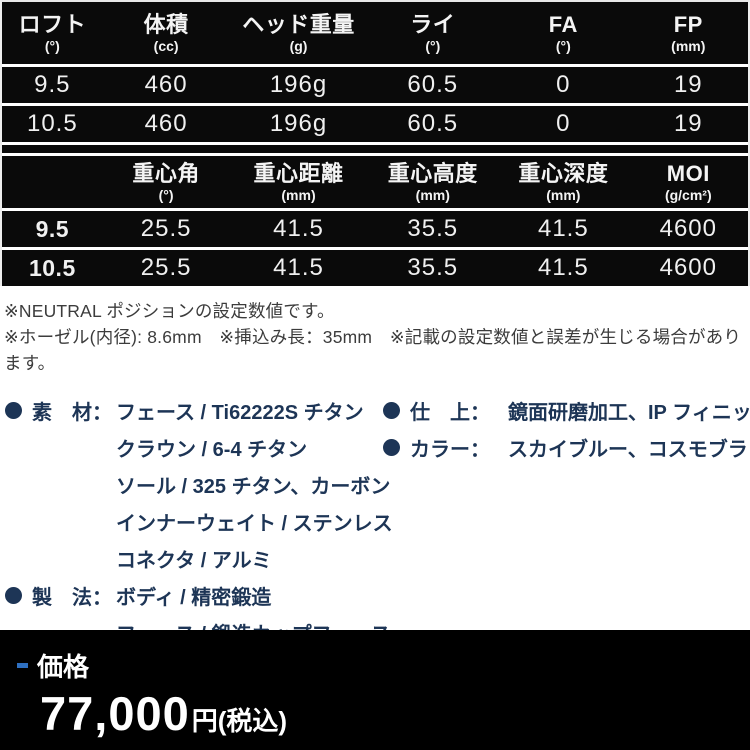 The height and width of the screenshot is (750, 750). I want to click on table-divider, so click(375, 149).